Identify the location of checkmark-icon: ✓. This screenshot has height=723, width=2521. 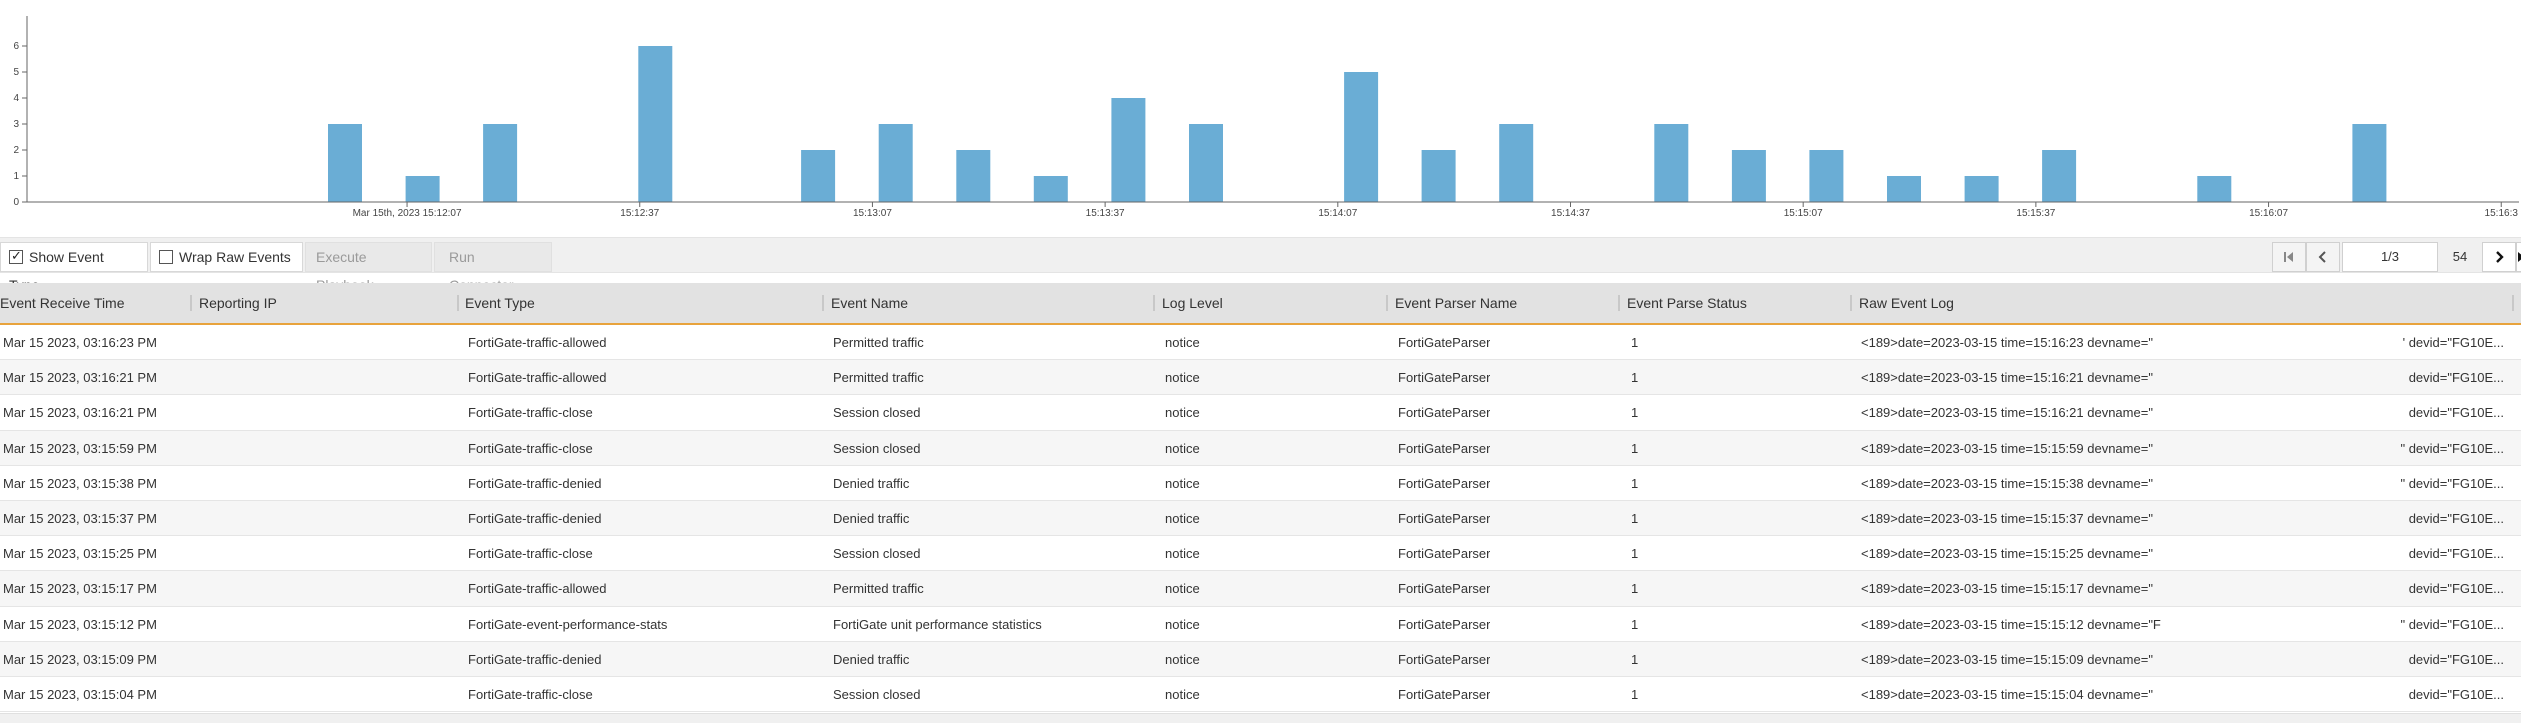
(16, 255).